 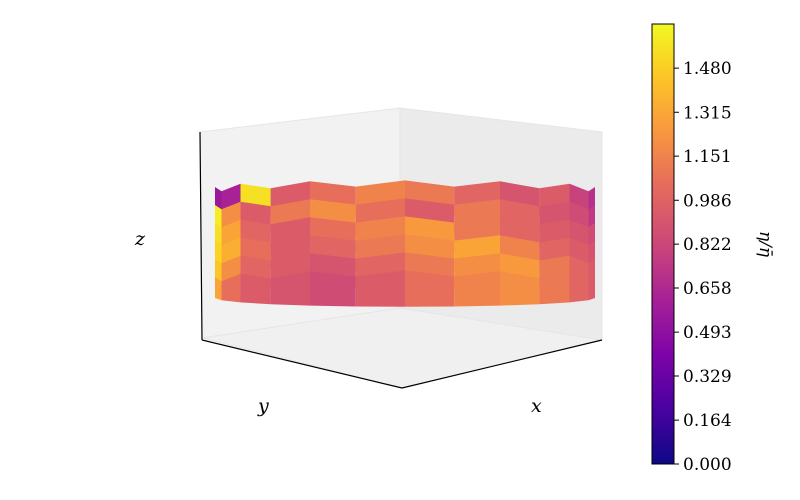 What do you see at coordinates (405, 243) in the screenshot?
I see `surface-layers` at bounding box center [405, 243].